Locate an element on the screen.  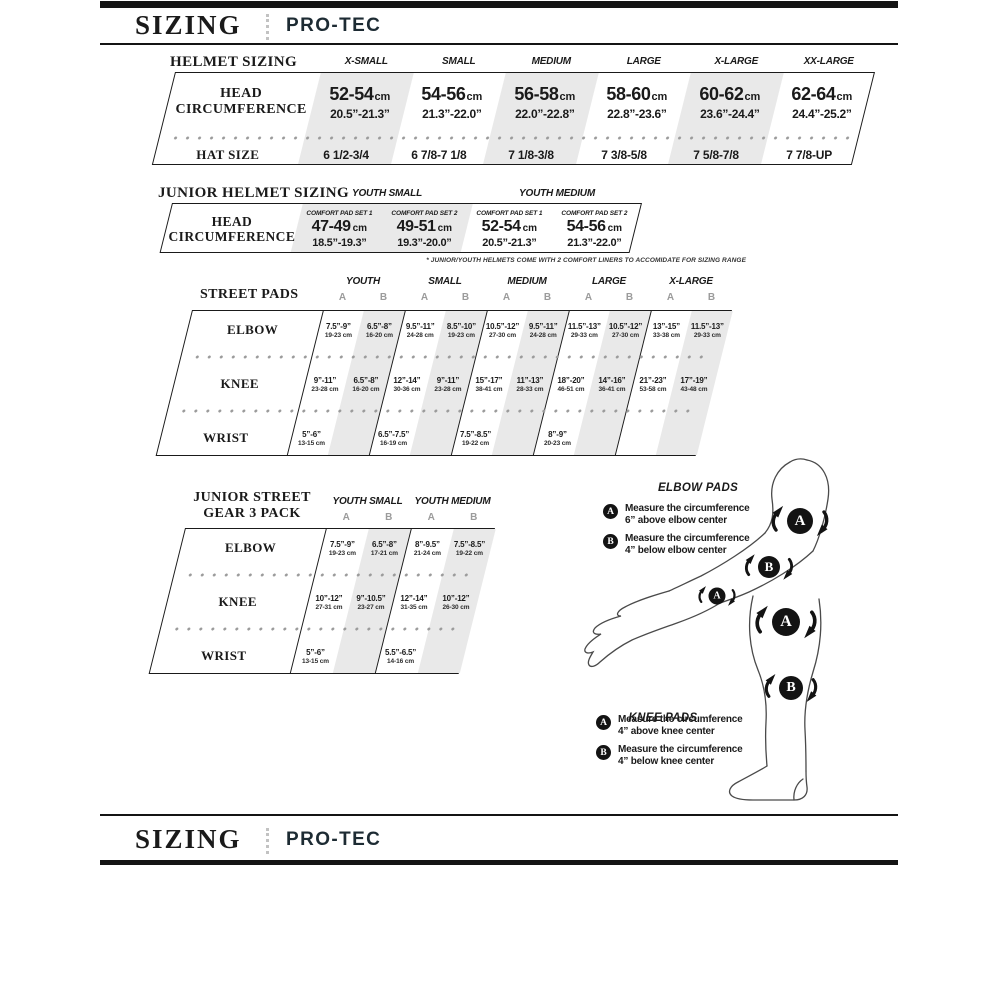
cm-value: 17-21 cm is located at coordinates (385, 553).